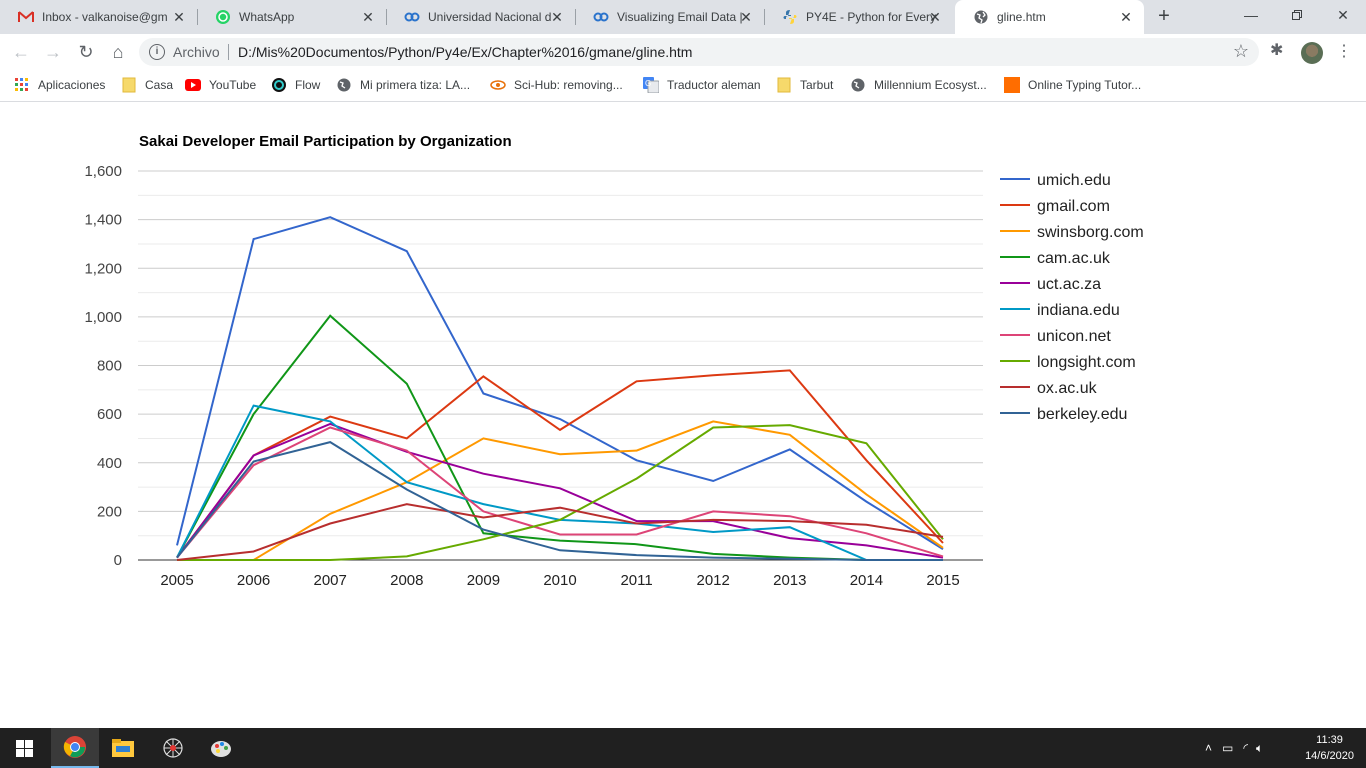  I want to click on x-tick-label: 2013, so click(789, 580).